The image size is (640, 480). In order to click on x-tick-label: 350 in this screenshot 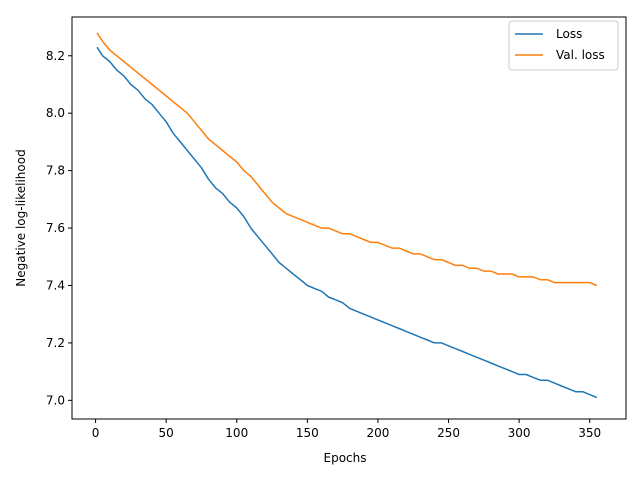, I will do `click(589, 433)`.